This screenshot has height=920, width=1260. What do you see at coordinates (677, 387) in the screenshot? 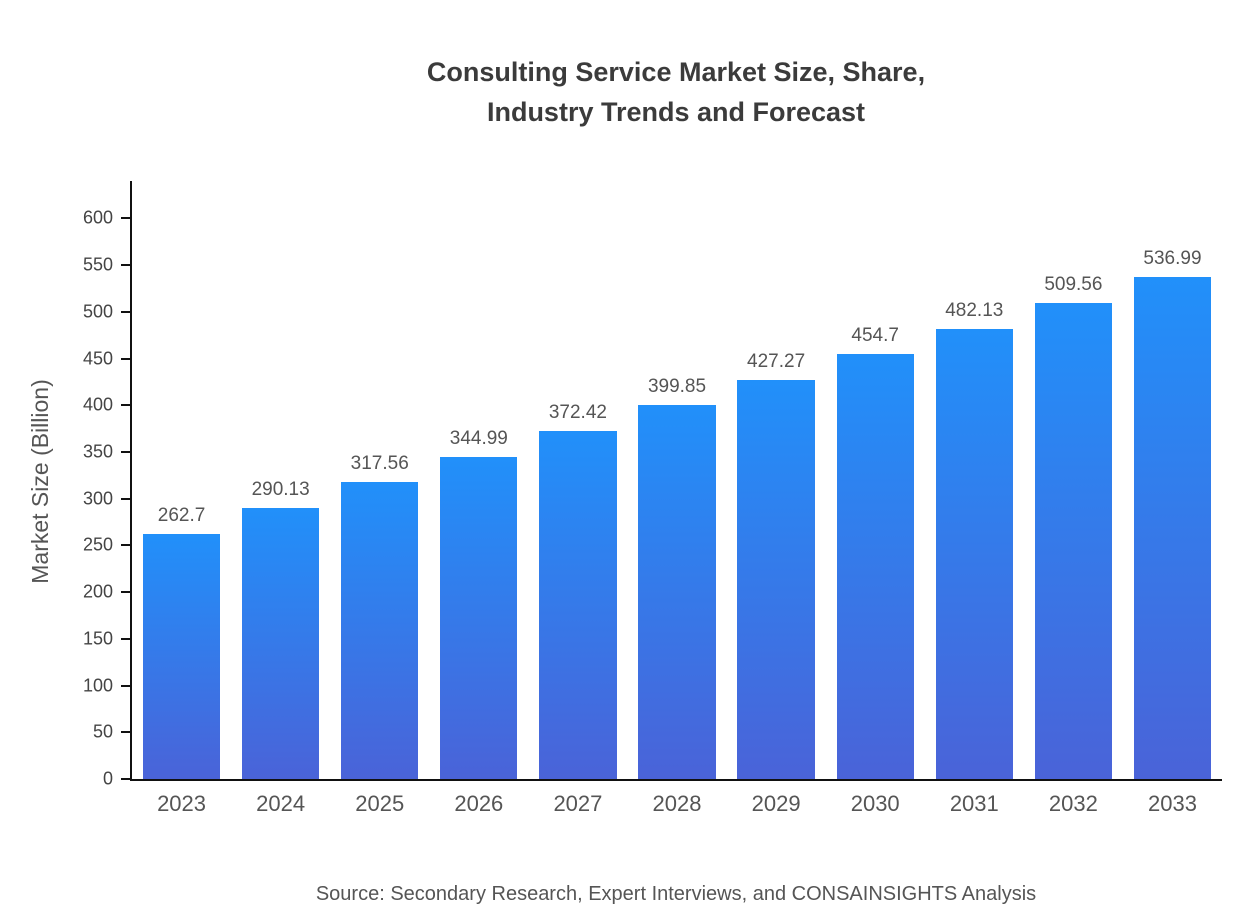
I see `bar-value-label-2028: 399.85` at bounding box center [677, 387].